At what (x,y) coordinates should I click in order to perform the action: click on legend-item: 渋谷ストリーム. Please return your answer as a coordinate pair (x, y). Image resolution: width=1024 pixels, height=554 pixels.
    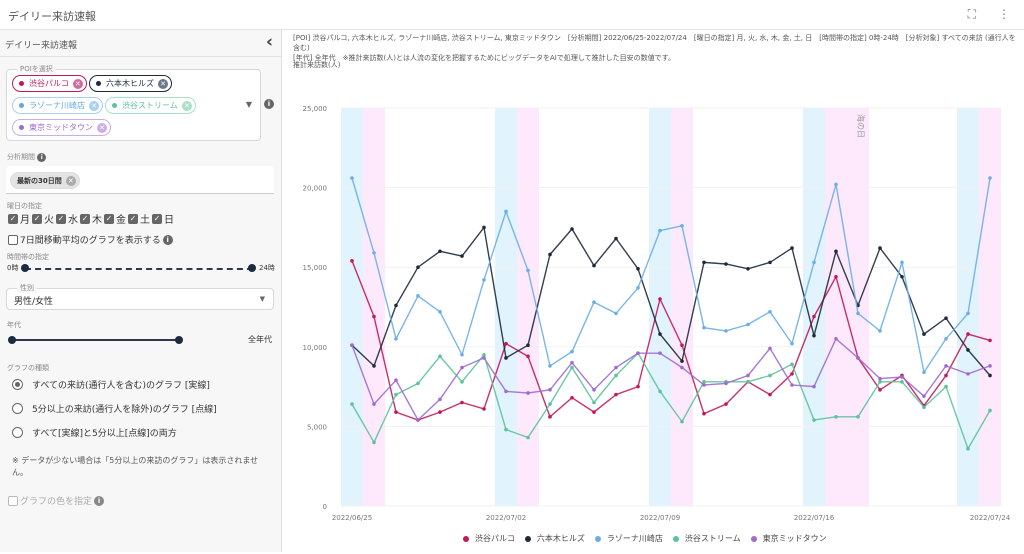
    Looking at the image, I should click on (706, 538).